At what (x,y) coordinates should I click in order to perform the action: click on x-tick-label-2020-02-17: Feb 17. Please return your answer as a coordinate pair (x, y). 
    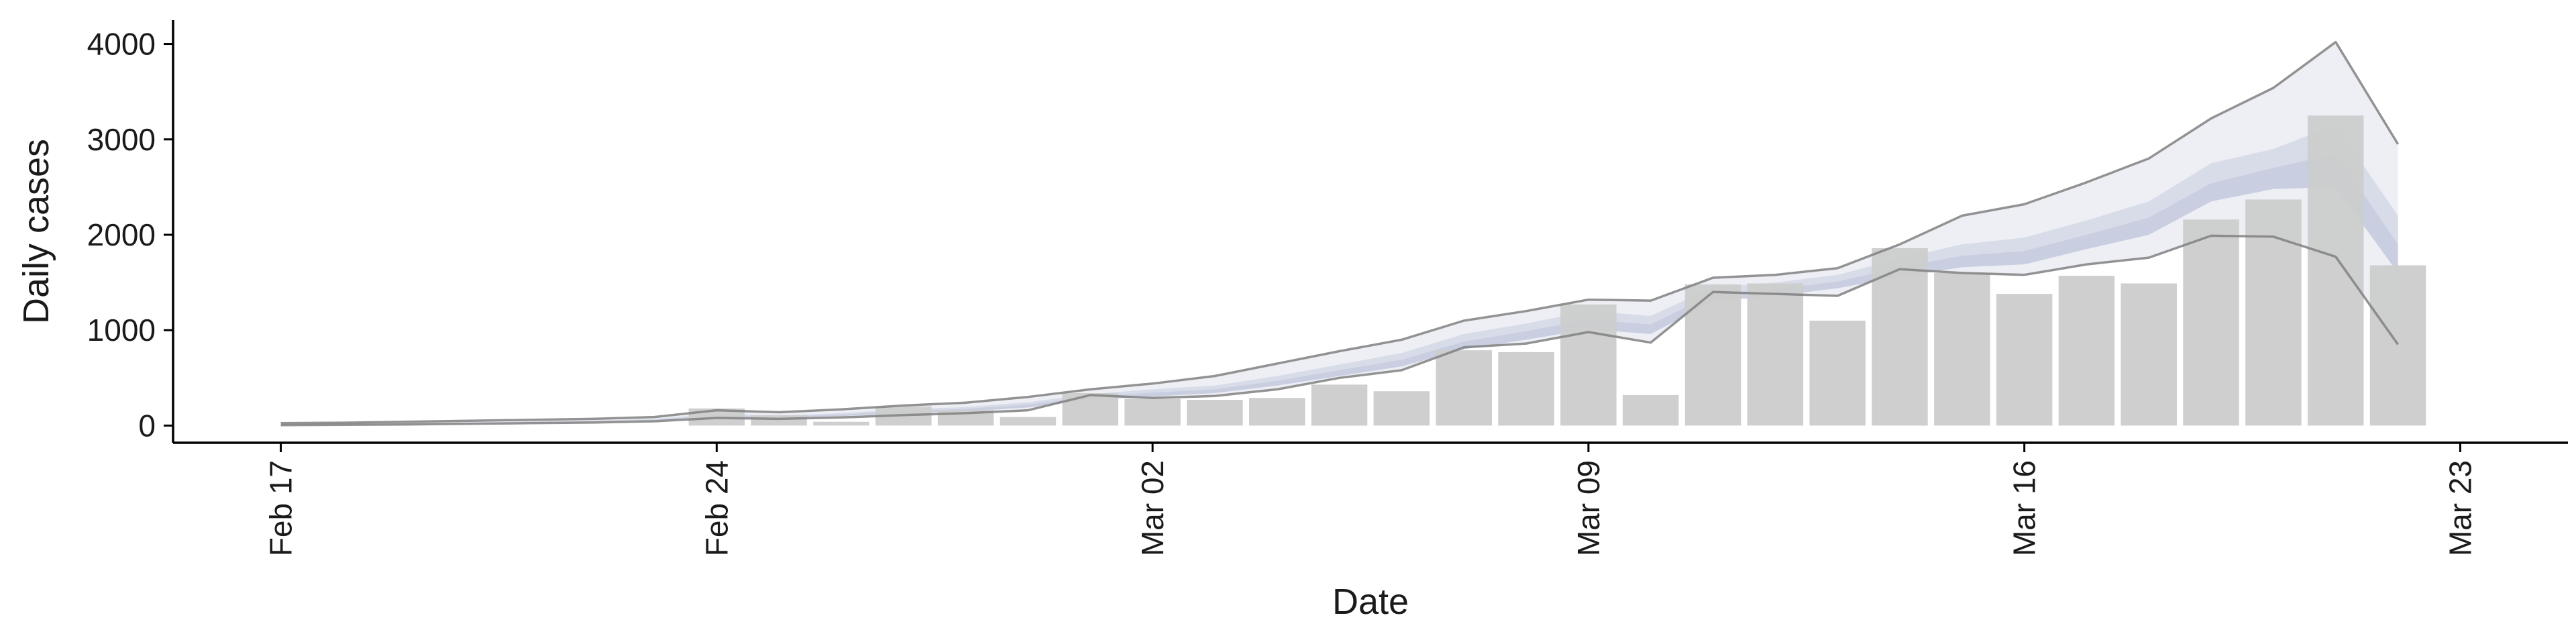
    Looking at the image, I should click on (281, 508).